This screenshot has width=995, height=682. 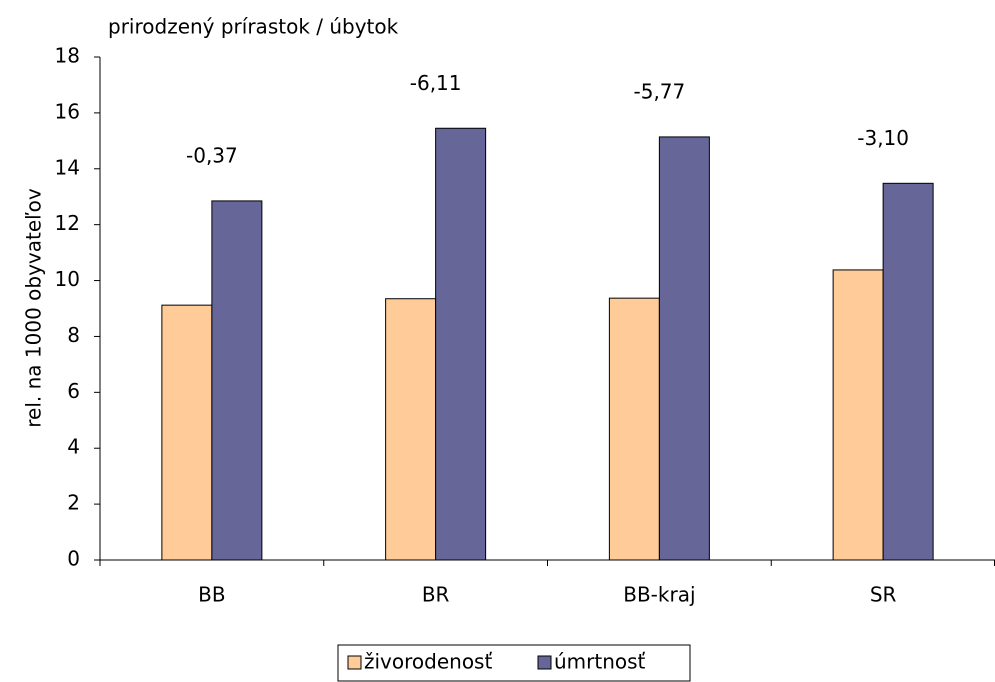 I want to click on y-tick-label: 8, so click(x=73, y=335).